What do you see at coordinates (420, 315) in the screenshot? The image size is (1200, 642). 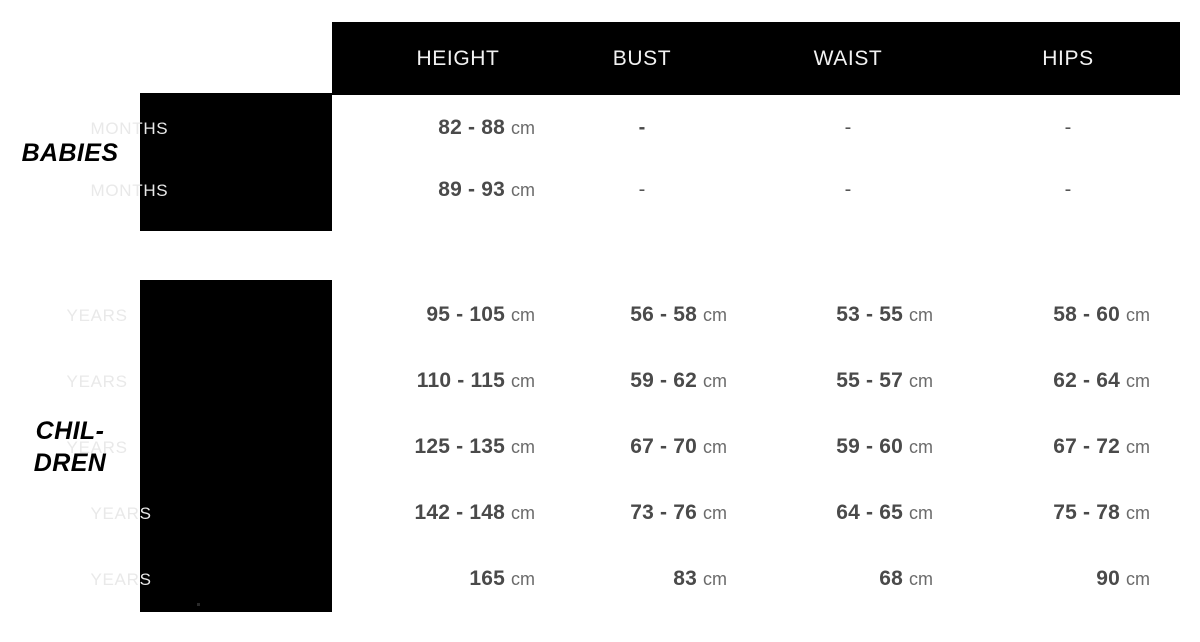 I see `cell-height: 95 - 105 cm` at bounding box center [420, 315].